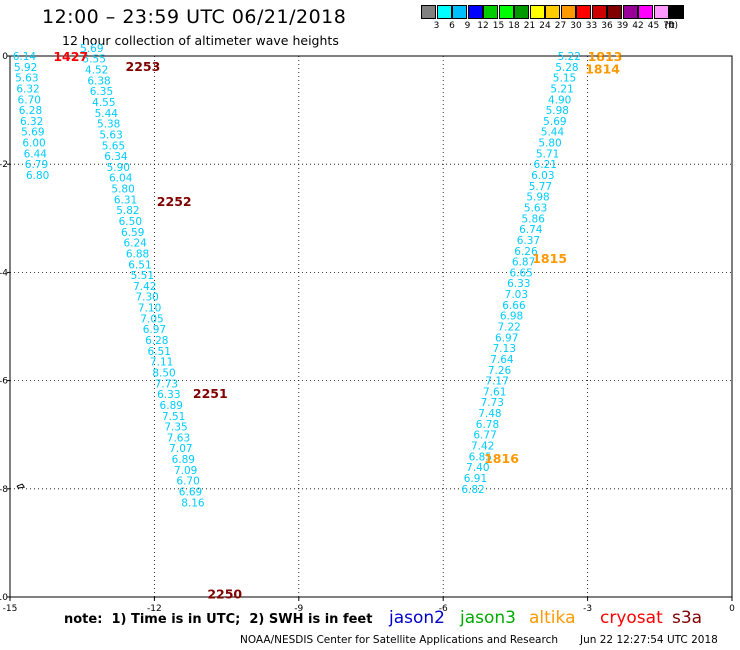  What do you see at coordinates (94, 60) in the screenshot?
I see `wave-height-label: 5.55` at bounding box center [94, 60].